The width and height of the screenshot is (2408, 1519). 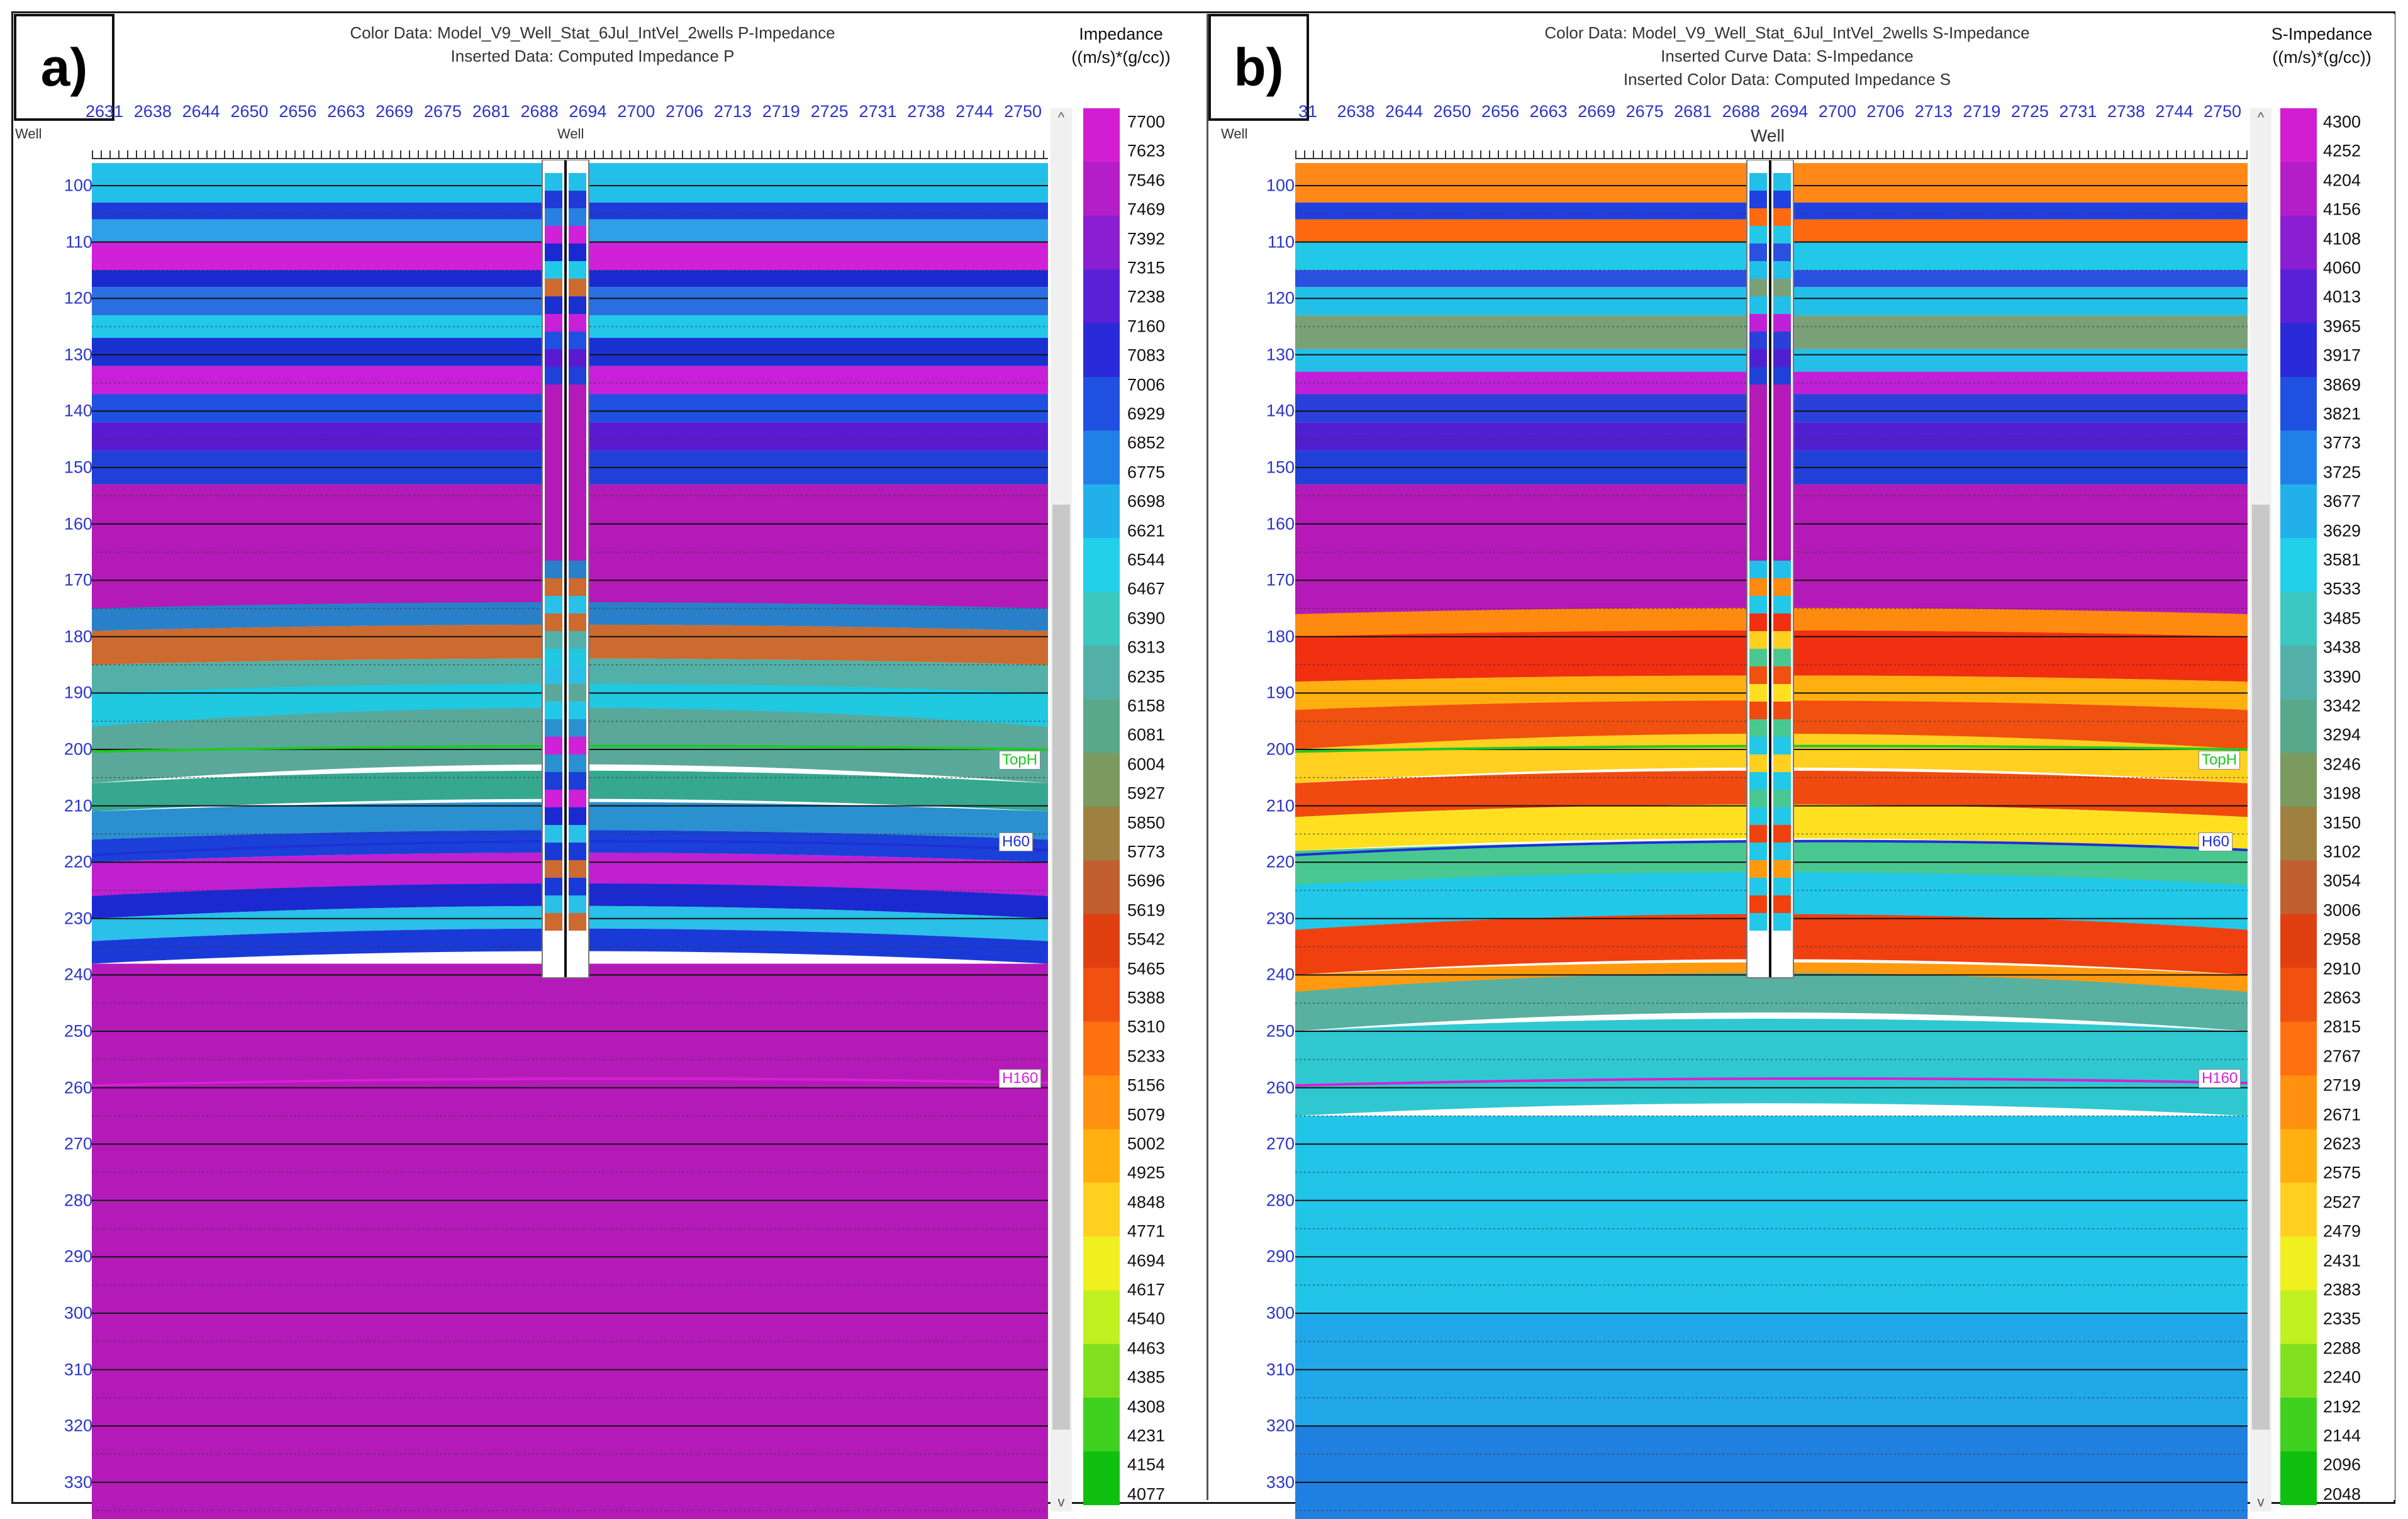 I want to click on colorbar-tick-label: 4385, so click(x=1146, y=1377).